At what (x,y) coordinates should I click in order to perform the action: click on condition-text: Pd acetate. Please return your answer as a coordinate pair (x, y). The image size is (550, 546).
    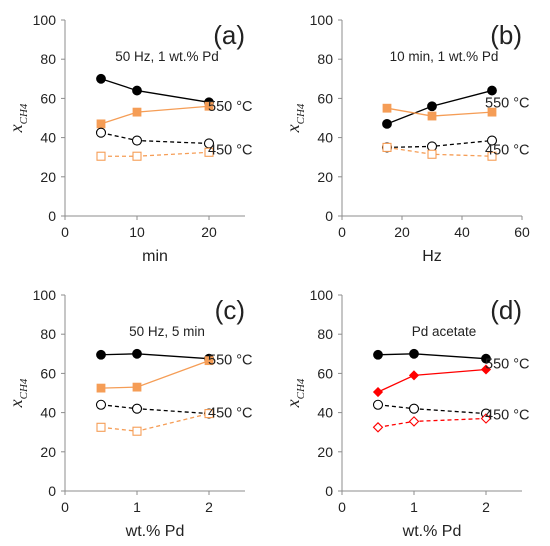
    Looking at the image, I should click on (444, 331).